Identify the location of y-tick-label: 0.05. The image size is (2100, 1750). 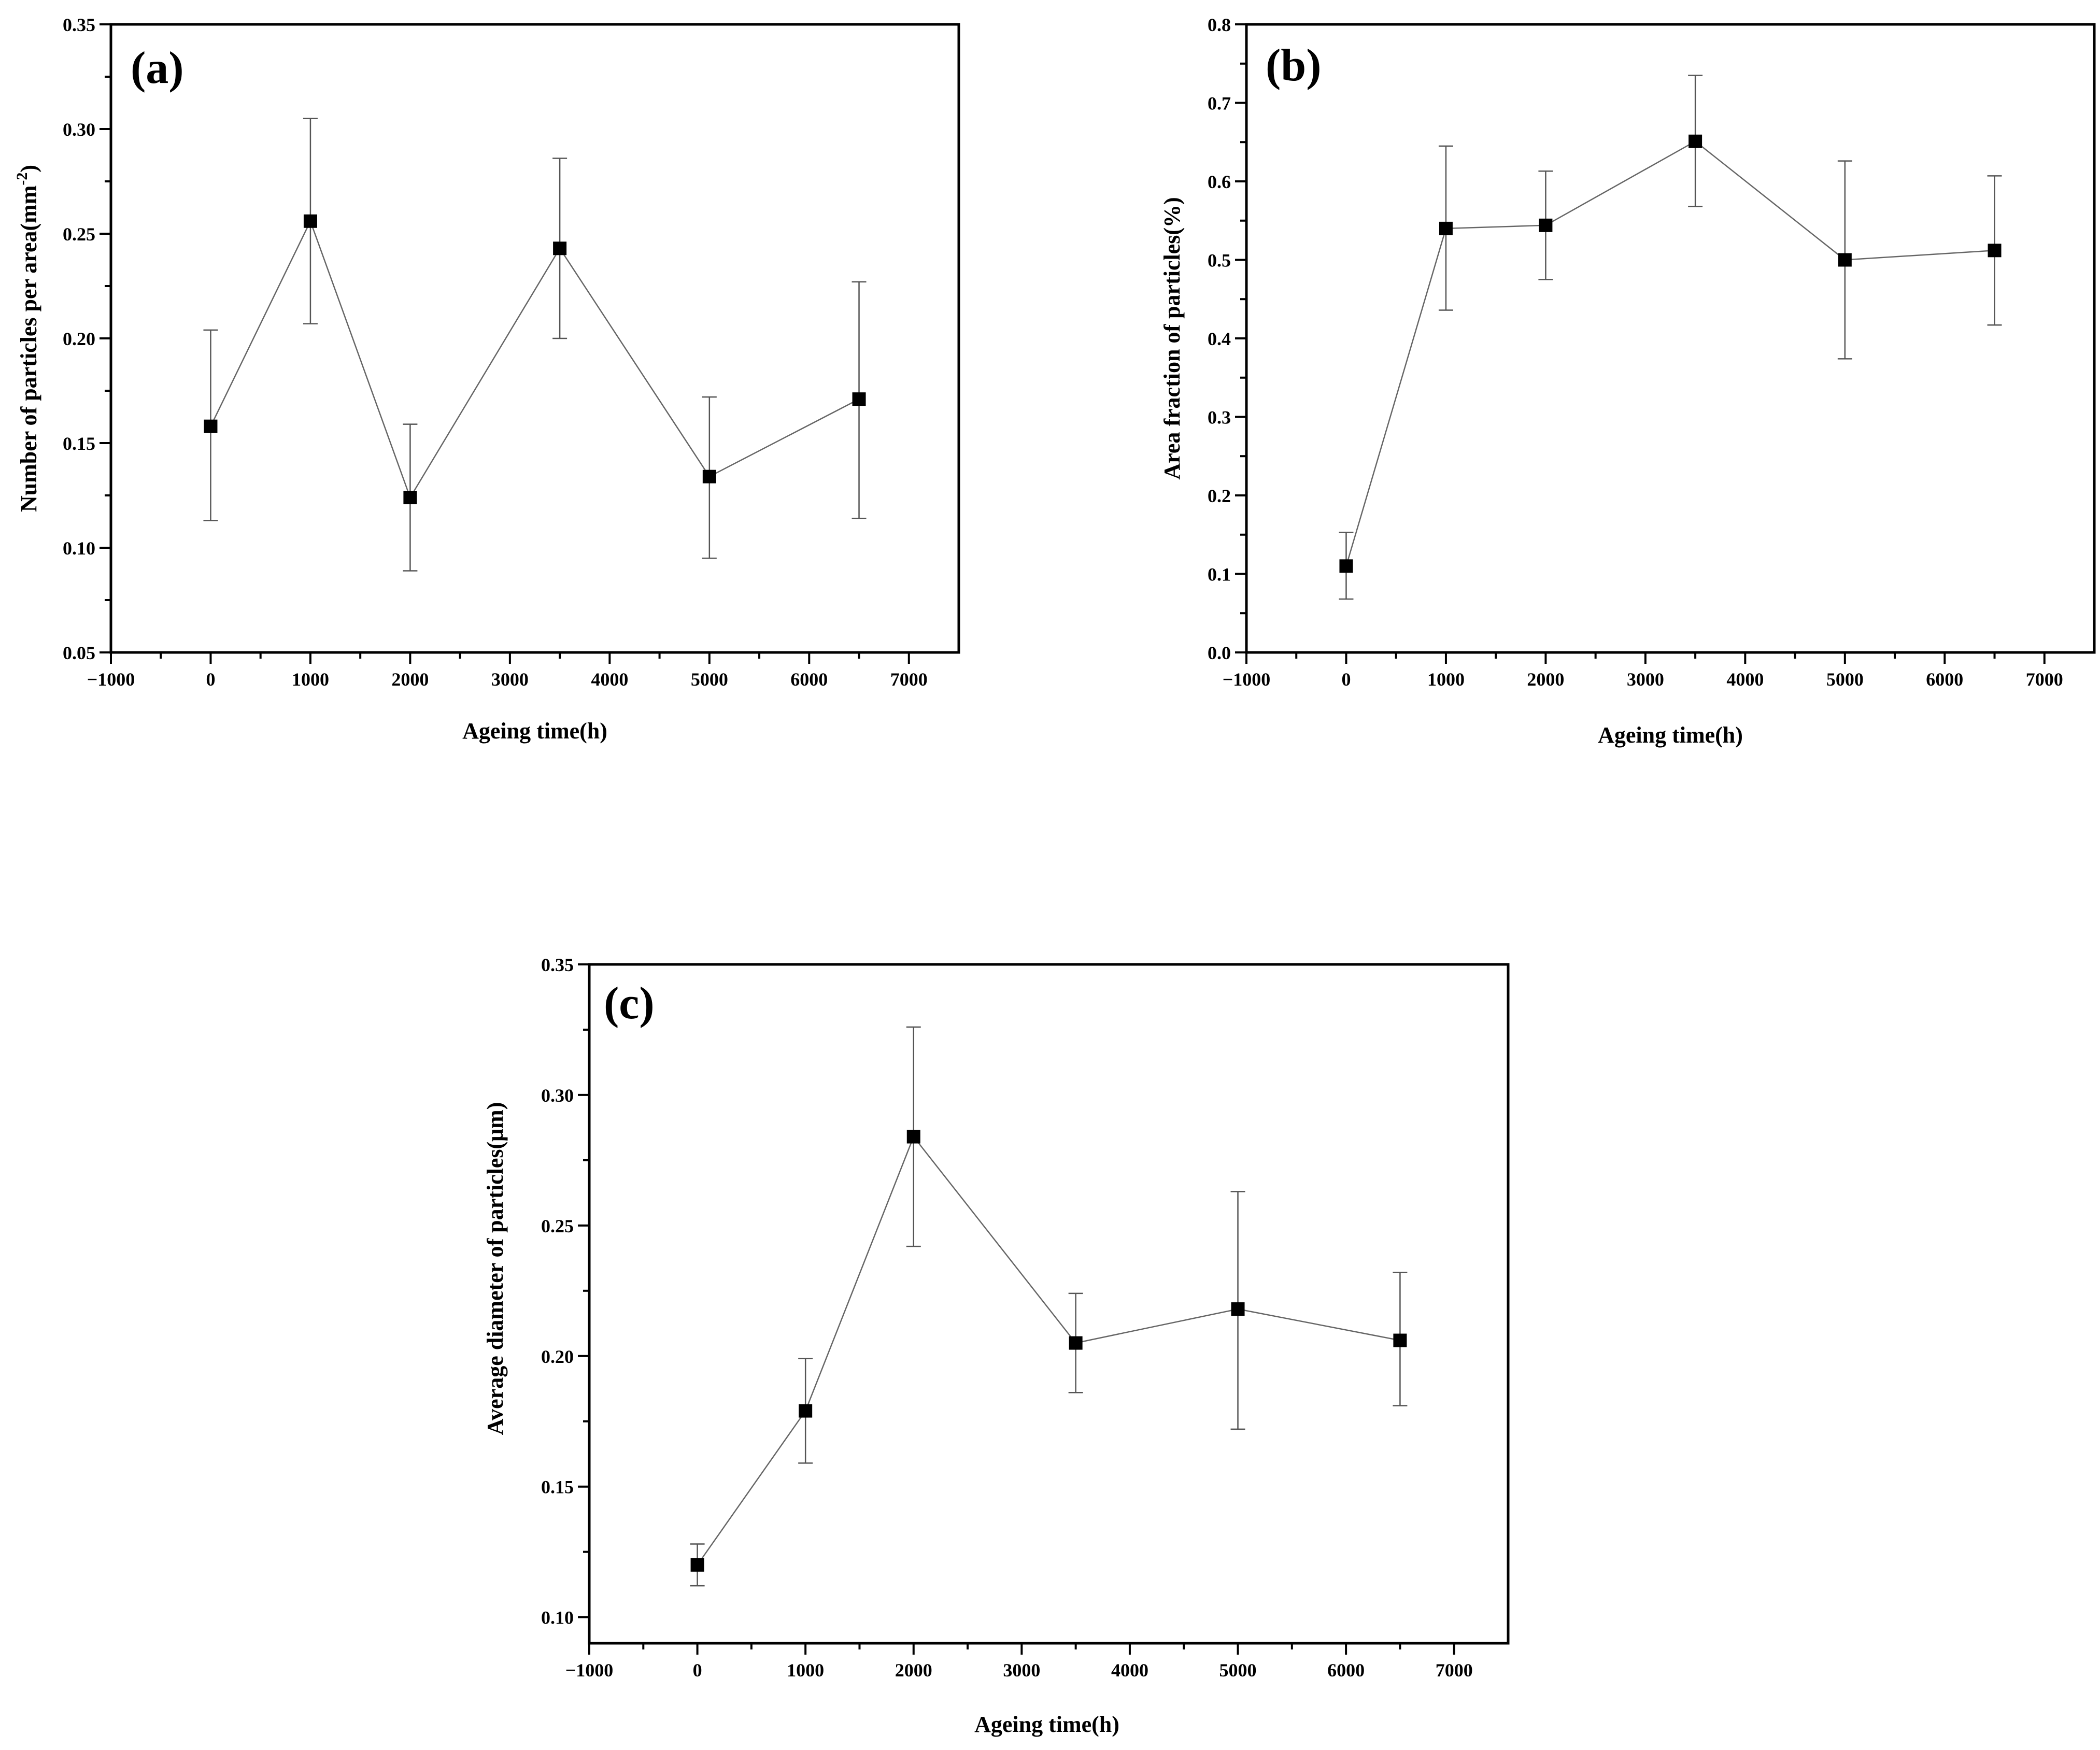
(79, 653).